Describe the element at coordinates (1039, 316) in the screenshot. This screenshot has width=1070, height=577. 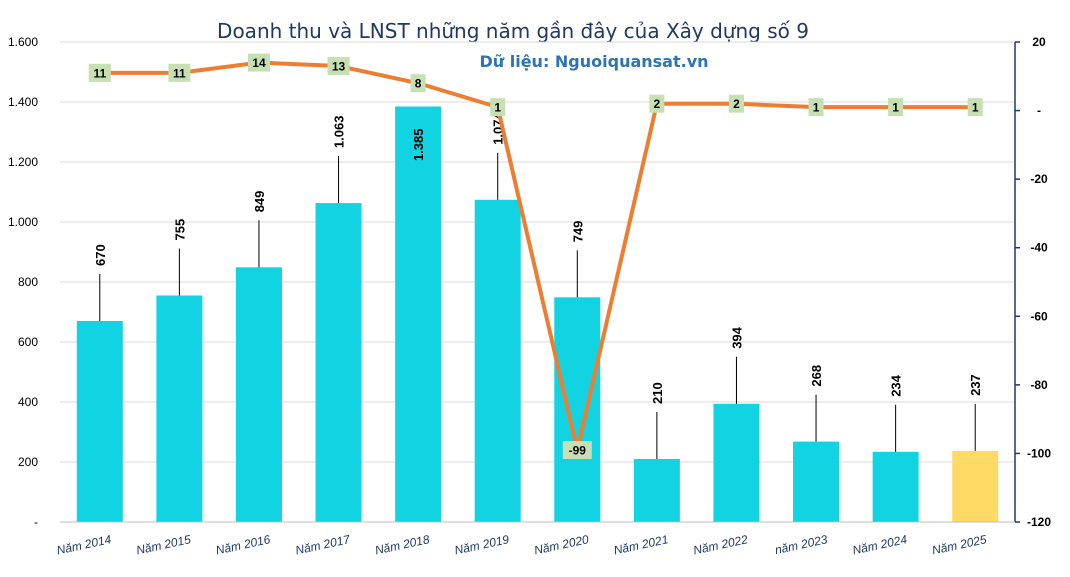
I see `y-right-tick-label: -60` at that location.